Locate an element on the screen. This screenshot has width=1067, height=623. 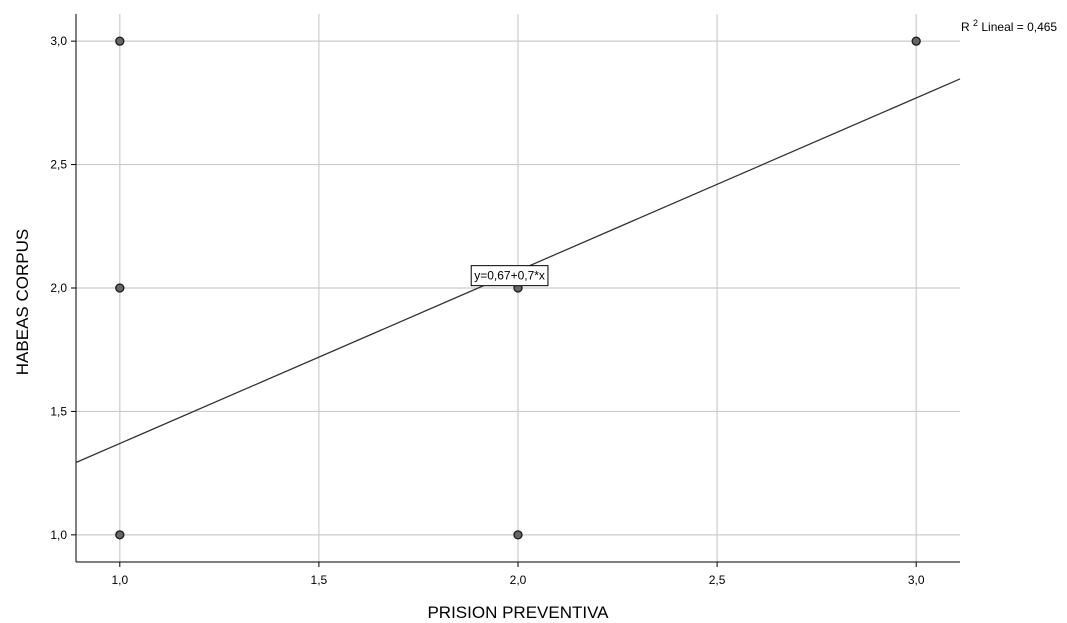
y-tick-label-3: 2,5 is located at coordinates (58, 165).